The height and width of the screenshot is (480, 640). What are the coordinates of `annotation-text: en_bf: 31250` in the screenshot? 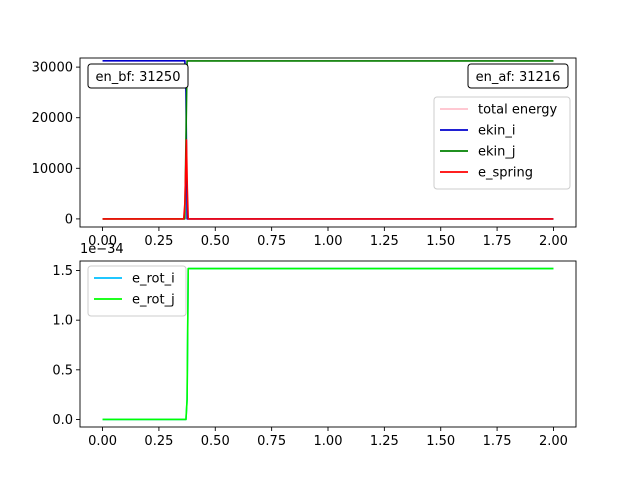 It's located at (138, 77).